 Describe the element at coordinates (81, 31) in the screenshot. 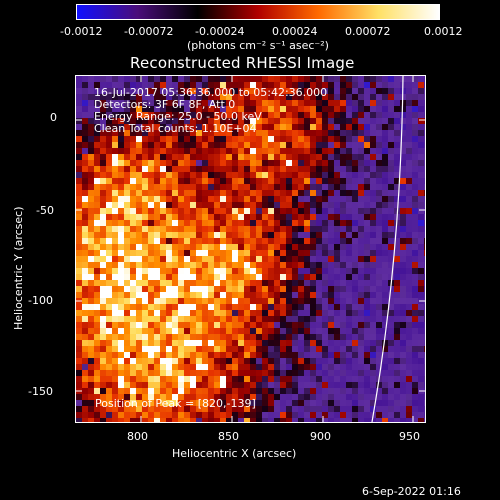

I see `colorbar-tick-label: -0.0012` at that location.